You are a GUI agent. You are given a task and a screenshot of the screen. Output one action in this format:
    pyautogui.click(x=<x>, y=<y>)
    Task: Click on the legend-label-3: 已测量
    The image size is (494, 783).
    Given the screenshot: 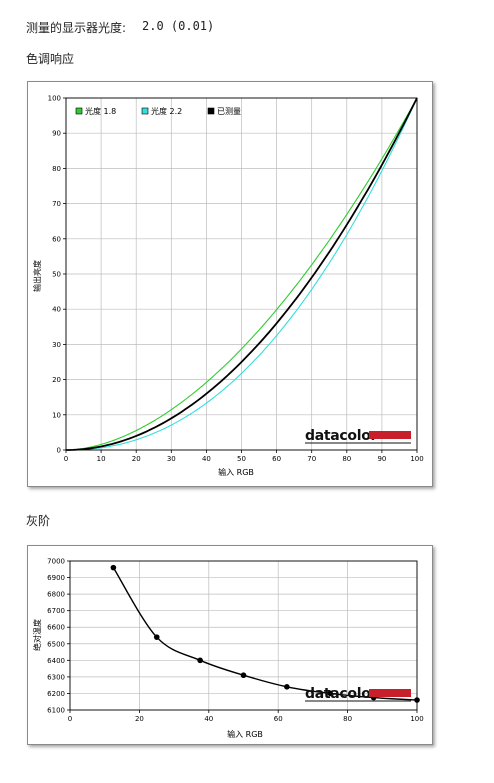 What is the action you would take?
    pyautogui.click(x=229, y=111)
    